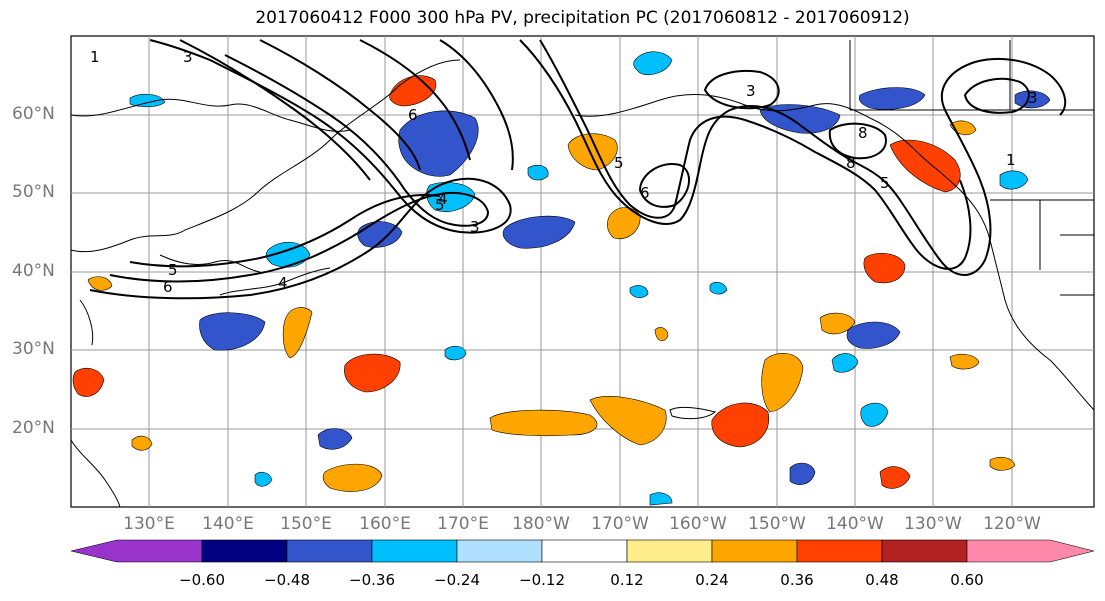 This screenshot has height=601, width=1105. I want to click on longitude-label: 170°E, so click(463, 524).